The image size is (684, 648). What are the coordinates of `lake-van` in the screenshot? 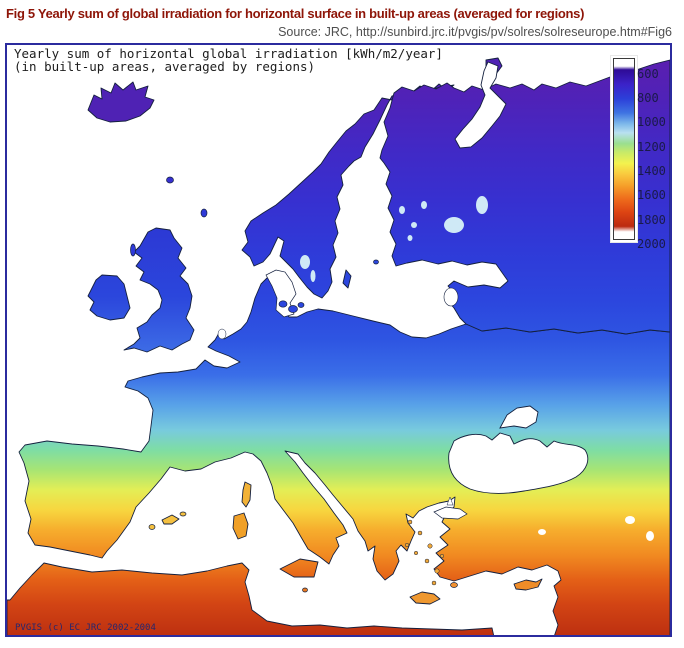 It's located at (630, 520).